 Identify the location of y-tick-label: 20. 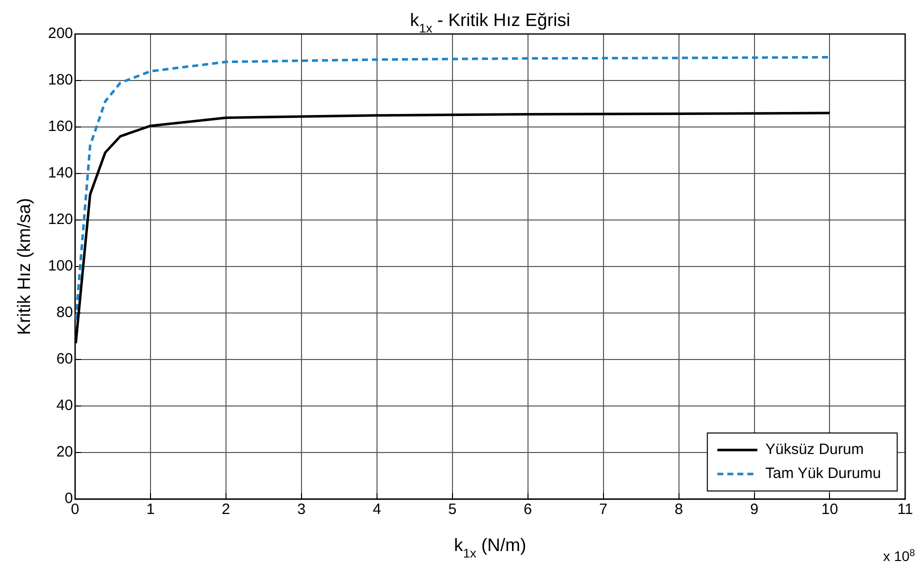
(65, 452).